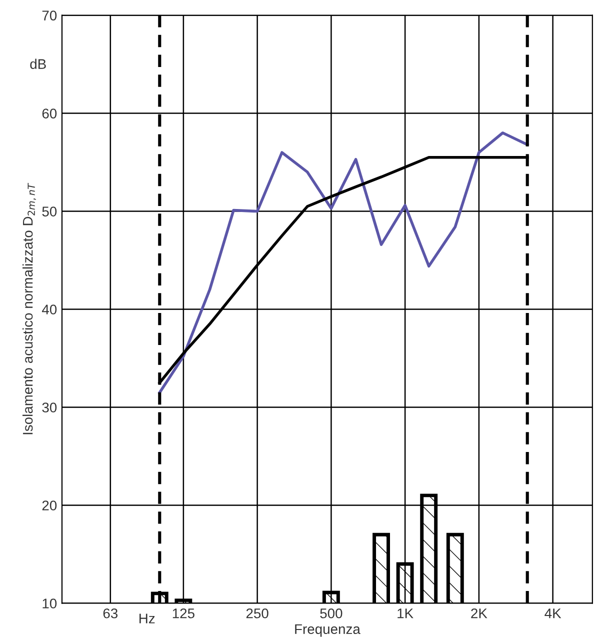 The image size is (596, 637). I want to click on x-tick-label: 125, so click(183, 613).